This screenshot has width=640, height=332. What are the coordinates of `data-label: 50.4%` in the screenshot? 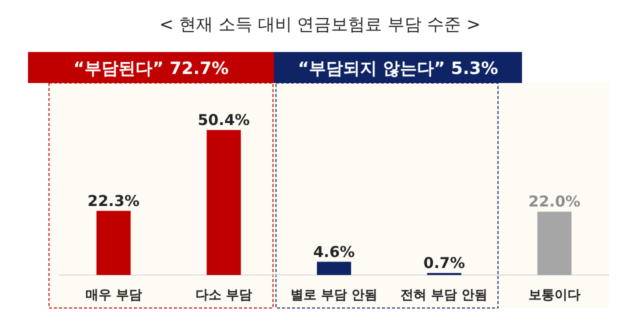 It's located at (224, 120).